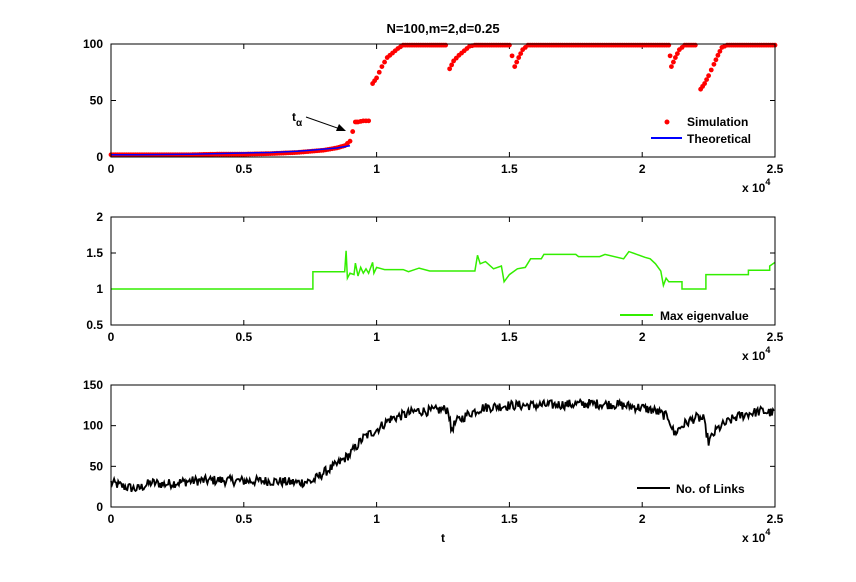 The width and height of the screenshot is (856, 582). Describe the element at coordinates (710, 489) in the screenshot. I see `legend-label-links: No. of Links` at that location.